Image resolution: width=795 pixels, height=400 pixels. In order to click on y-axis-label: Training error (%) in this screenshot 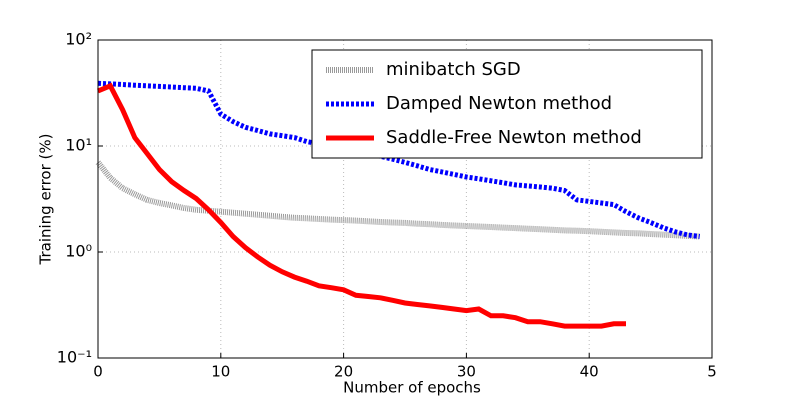, I will do `click(46, 200)`.